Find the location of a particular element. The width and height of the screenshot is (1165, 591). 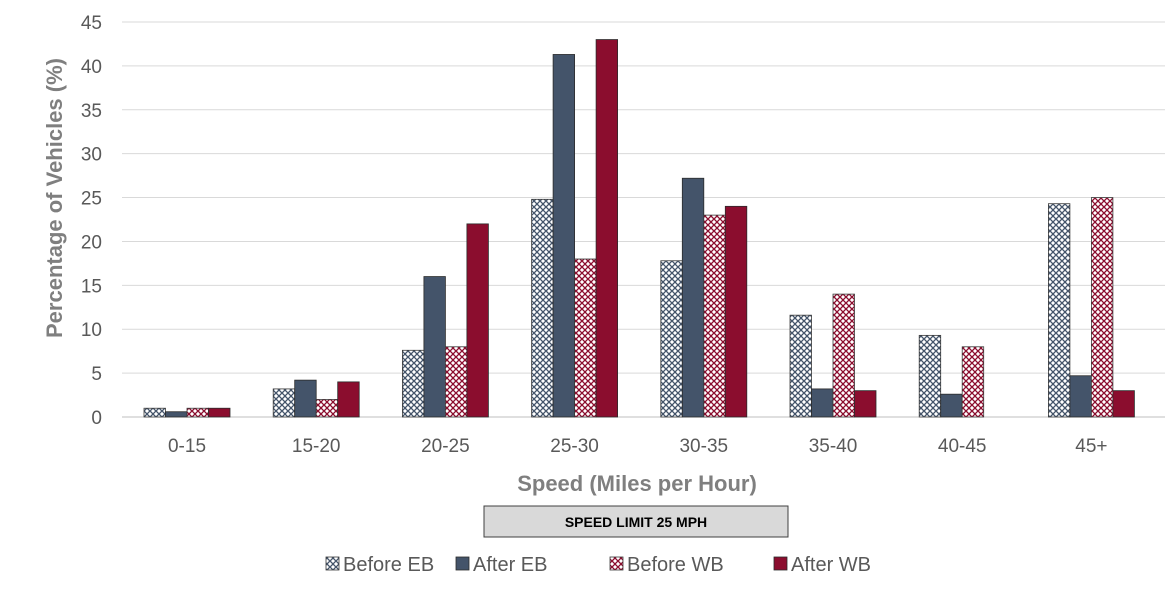

legend-label: After WB is located at coordinates (831, 565).